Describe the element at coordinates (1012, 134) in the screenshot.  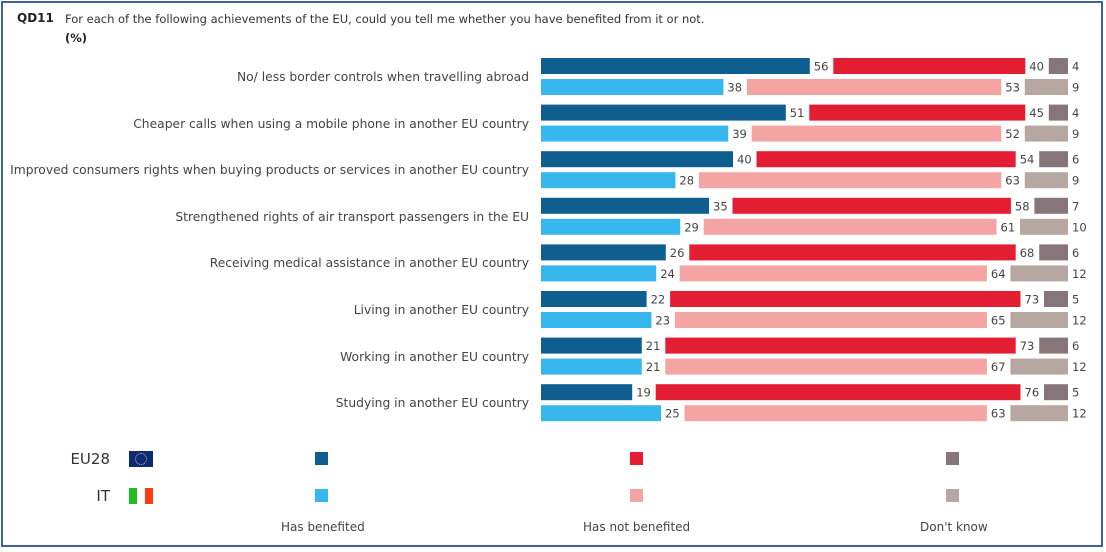
I see `data-label: 52` at that location.